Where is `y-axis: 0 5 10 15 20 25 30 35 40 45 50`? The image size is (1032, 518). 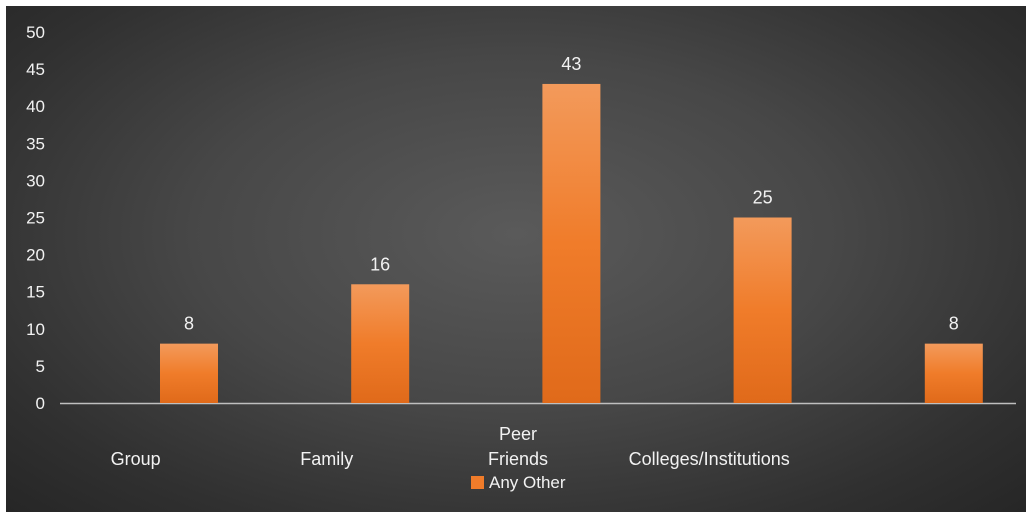
y-axis: 0 5 10 15 20 25 30 35 40 45 50 is located at coordinates (35, 218).